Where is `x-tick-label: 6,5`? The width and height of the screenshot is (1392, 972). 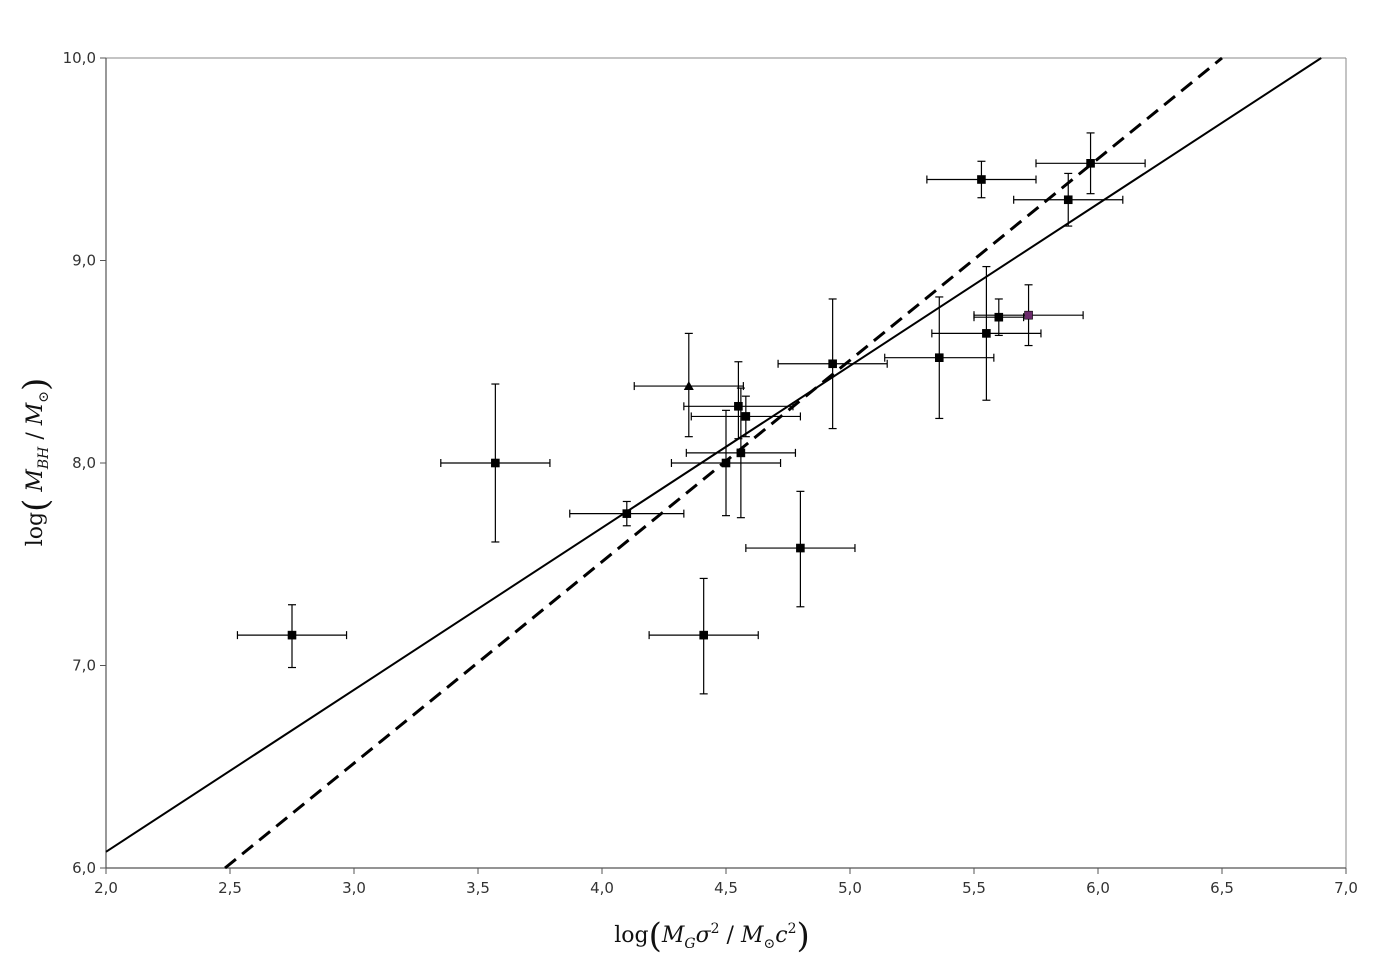
x-tick-label: 6,5 is located at coordinates (1222, 888).